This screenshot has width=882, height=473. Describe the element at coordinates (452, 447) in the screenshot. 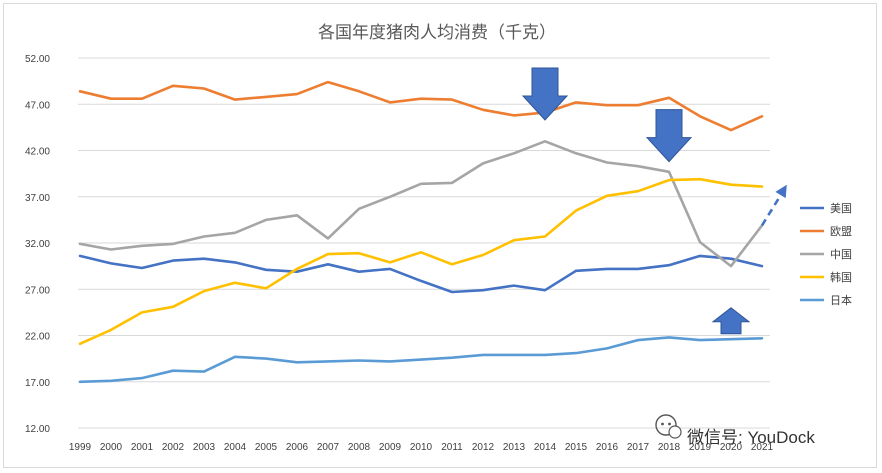

I see `x-tick-label: 2011` at that location.